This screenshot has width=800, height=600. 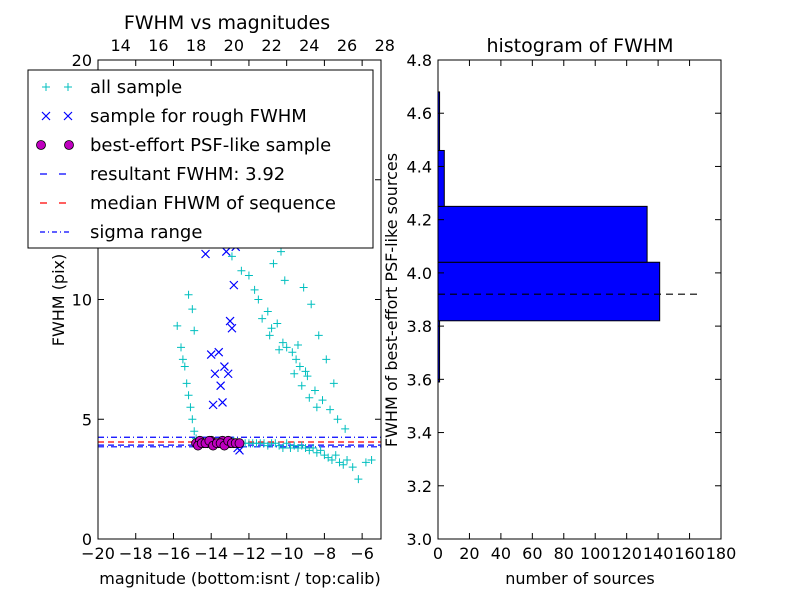 What do you see at coordinates (419, 113) in the screenshot?
I see `right-y-tick-label: 4.6` at bounding box center [419, 113].